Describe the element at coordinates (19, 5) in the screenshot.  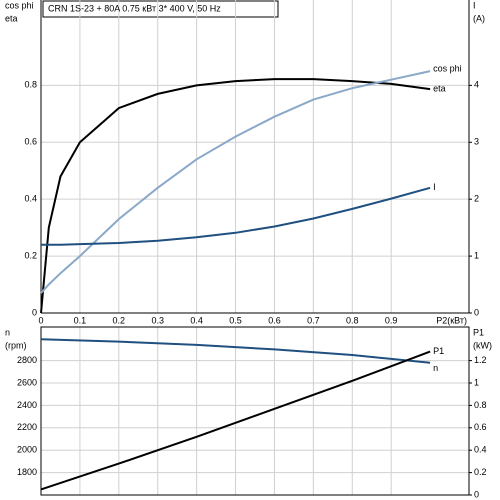
I see `y-axis-label: cos phi` at that location.